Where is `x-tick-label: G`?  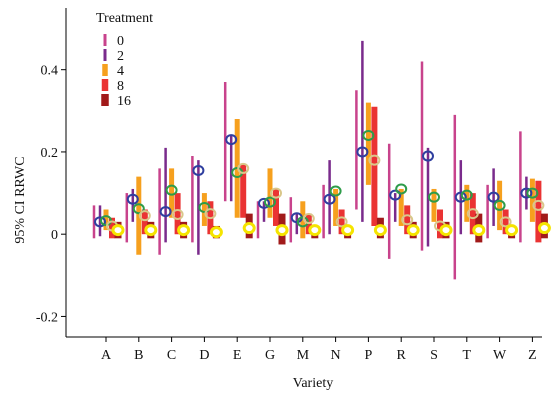
x-tick-label: G is located at coordinates (270, 355).